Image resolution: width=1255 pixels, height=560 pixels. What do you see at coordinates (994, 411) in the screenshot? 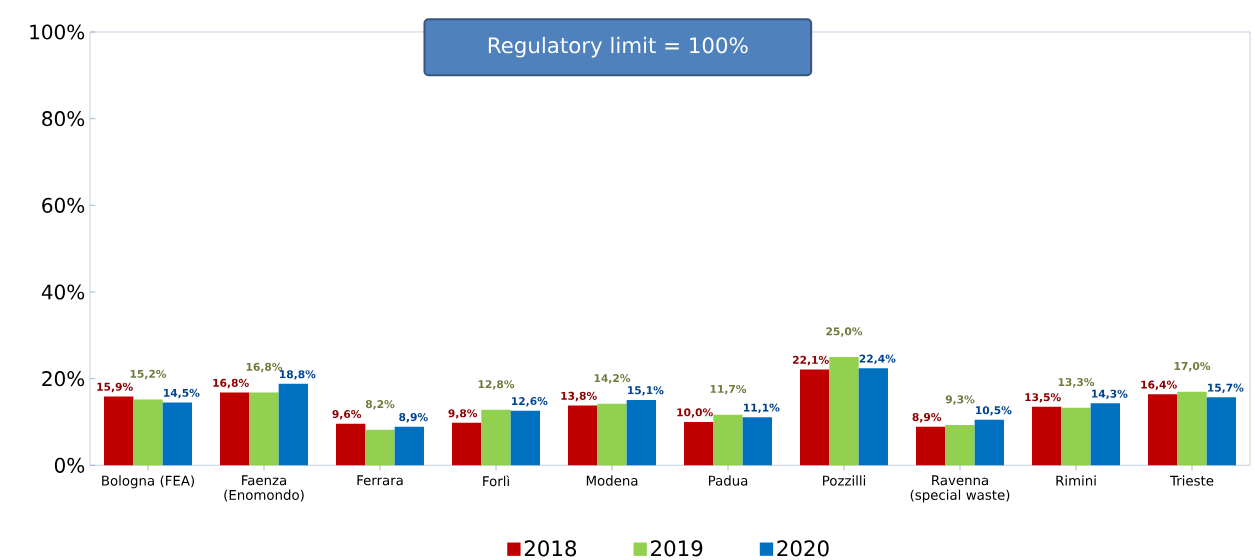
I see `data-label: 10,5%` at bounding box center [994, 411].